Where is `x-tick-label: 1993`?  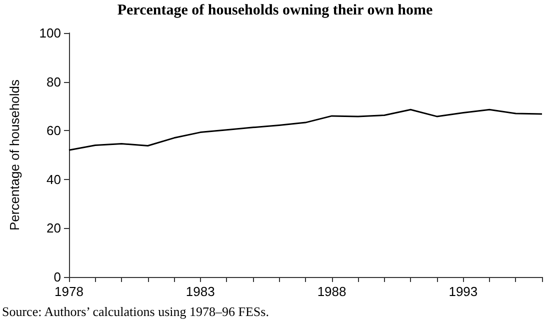
x-tick-label: 1993 is located at coordinates (463, 291).